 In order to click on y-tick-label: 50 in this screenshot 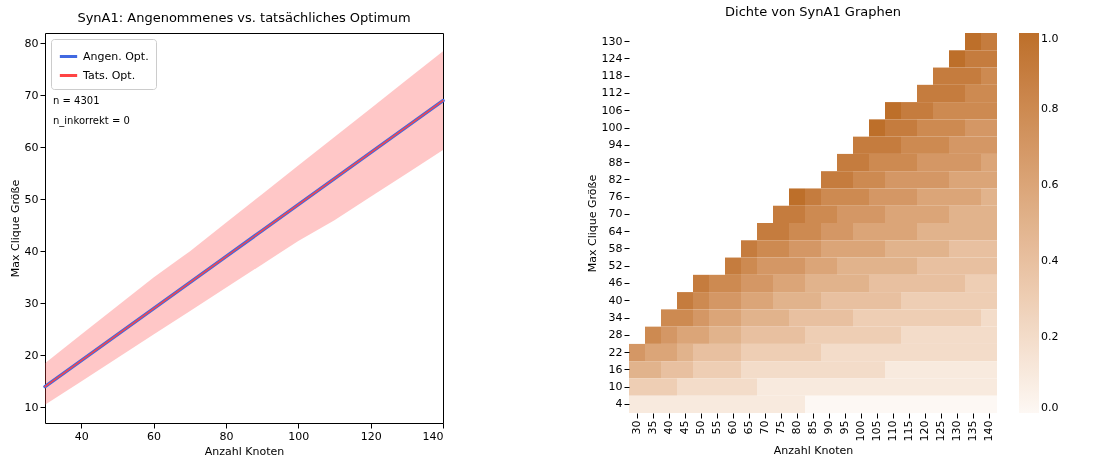, I will do `click(31, 199)`.